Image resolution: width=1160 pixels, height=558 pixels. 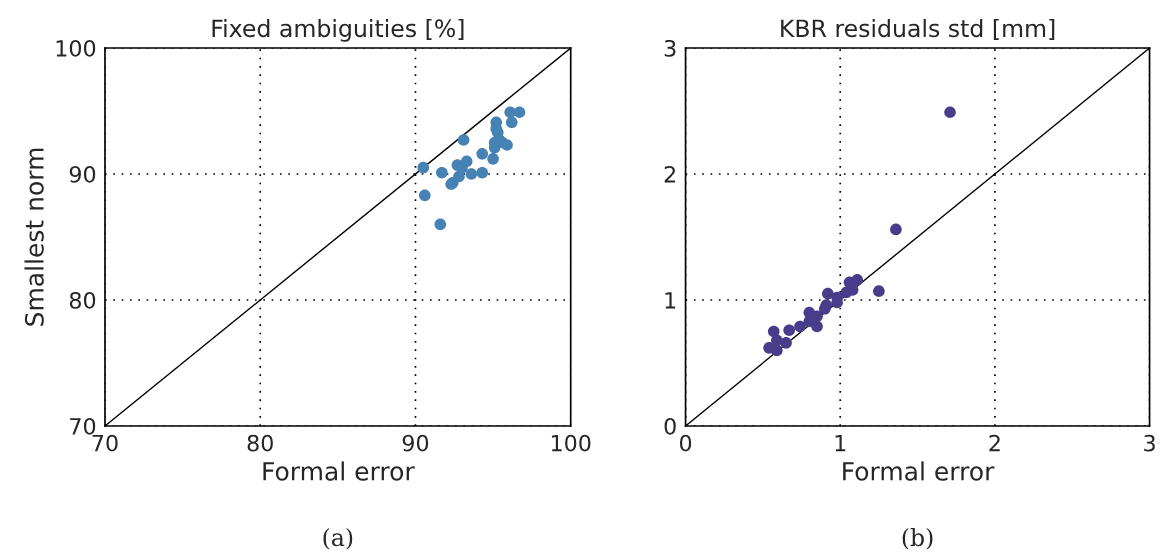 I want to click on x-tick-label: 3, so click(x=1149, y=443).